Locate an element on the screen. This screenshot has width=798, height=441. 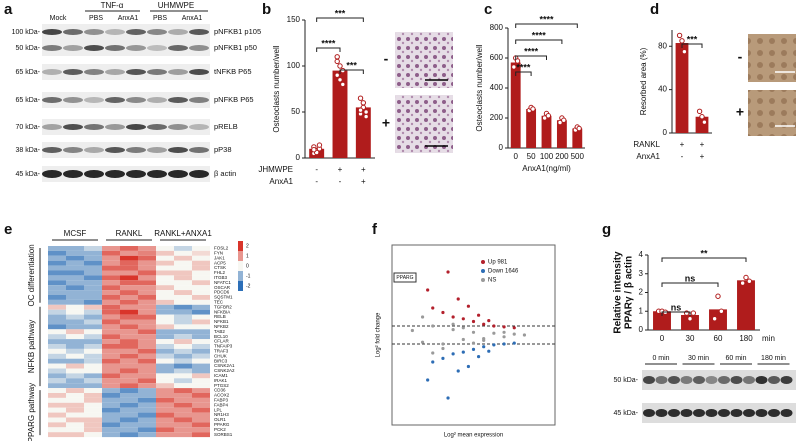
mw-label: 50 kDa- is located at coordinates (27, 48).